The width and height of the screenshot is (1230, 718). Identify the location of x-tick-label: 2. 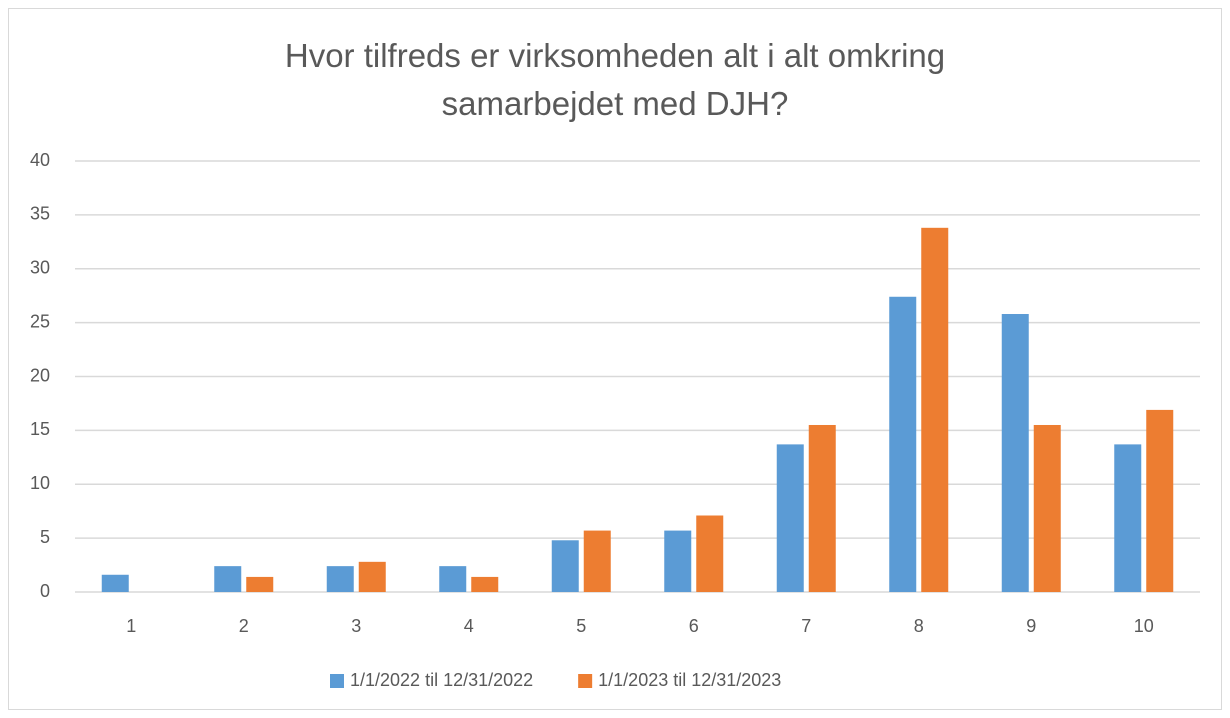
(244, 626).